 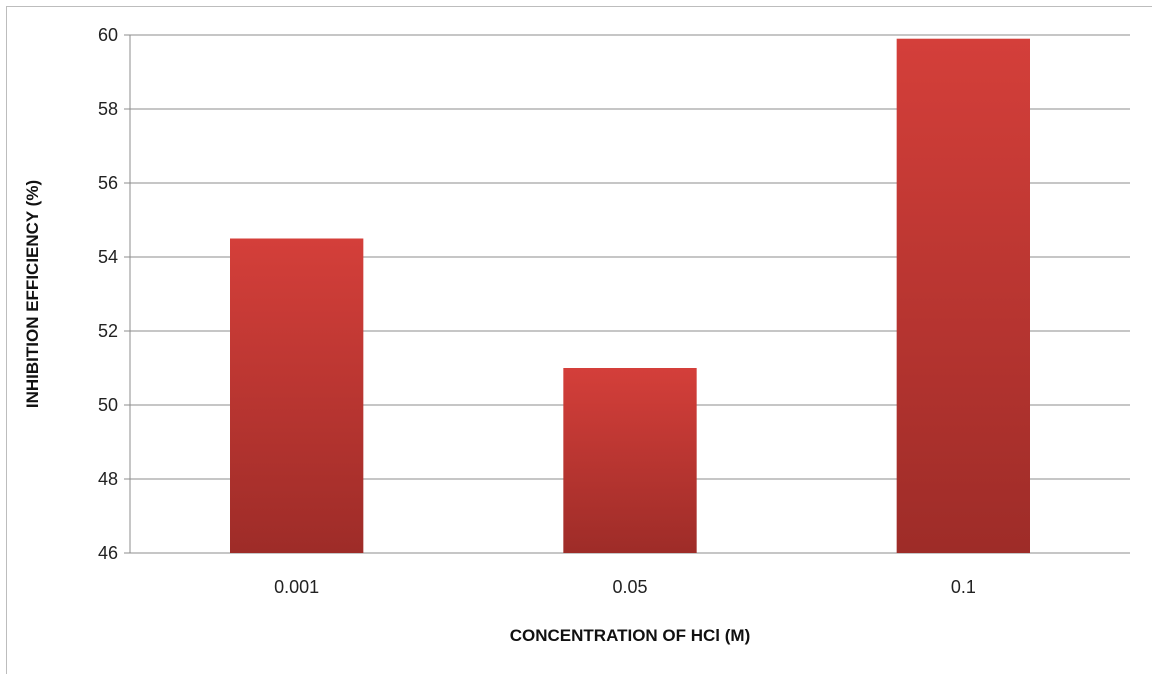 What do you see at coordinates (297, 395) in the screenshot?
I see `bar-0.001` at bounding box center [297, 395].